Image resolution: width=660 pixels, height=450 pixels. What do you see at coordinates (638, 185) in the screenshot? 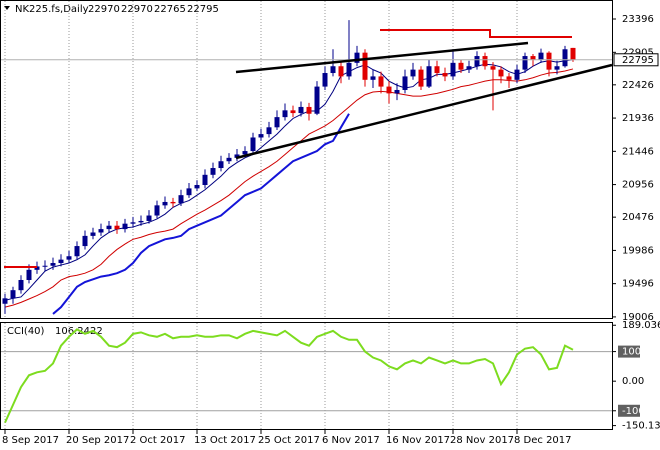
I see `y-tick-label: 20956` at bounding box center [638, 185].